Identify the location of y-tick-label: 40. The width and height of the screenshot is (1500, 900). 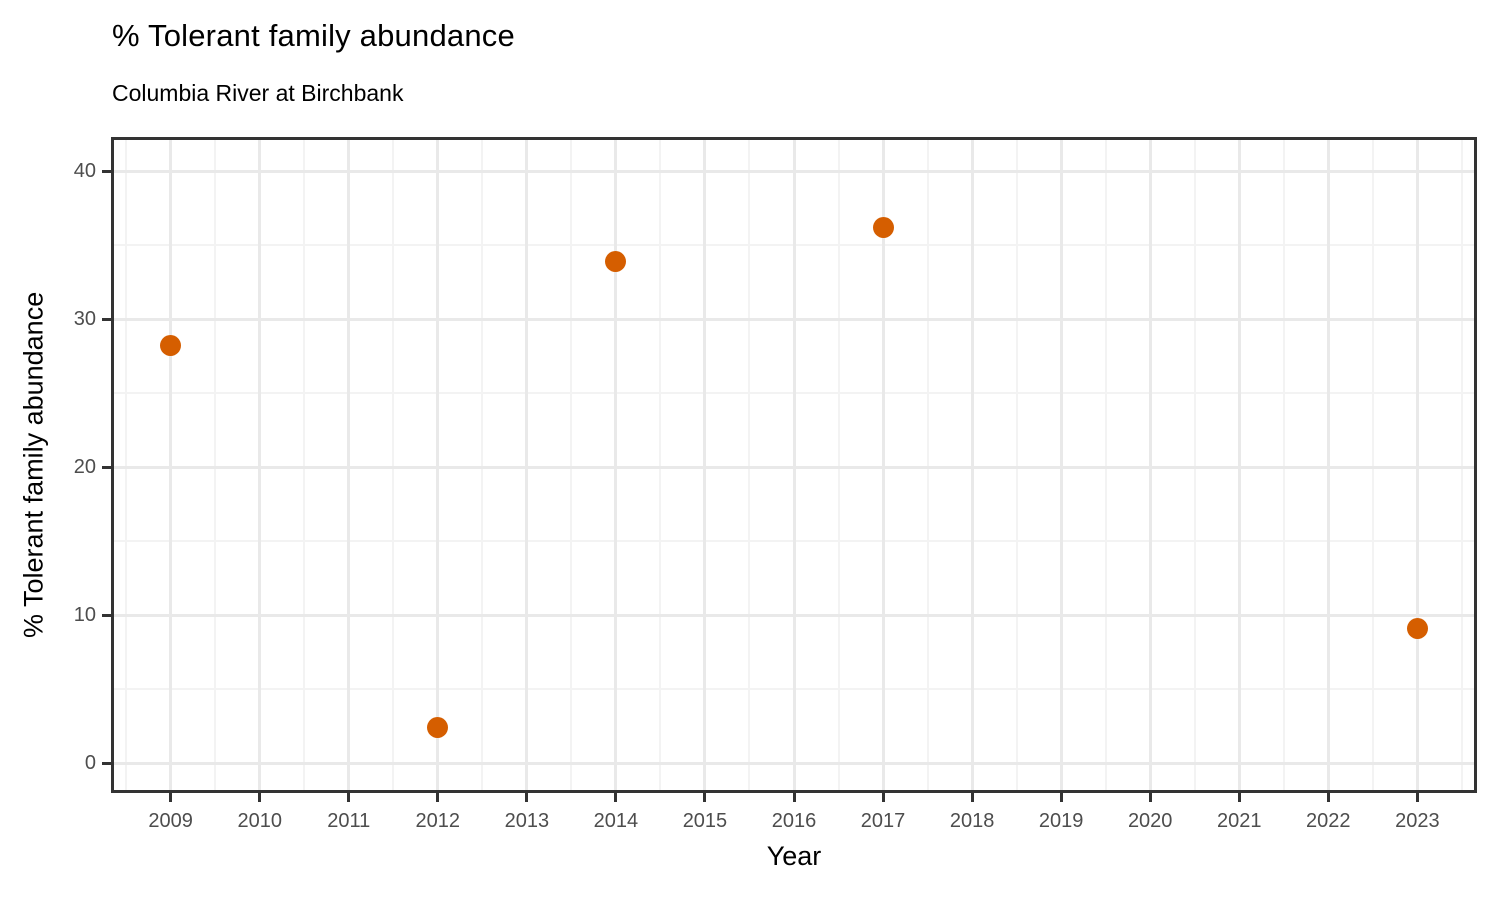
(84, 171).